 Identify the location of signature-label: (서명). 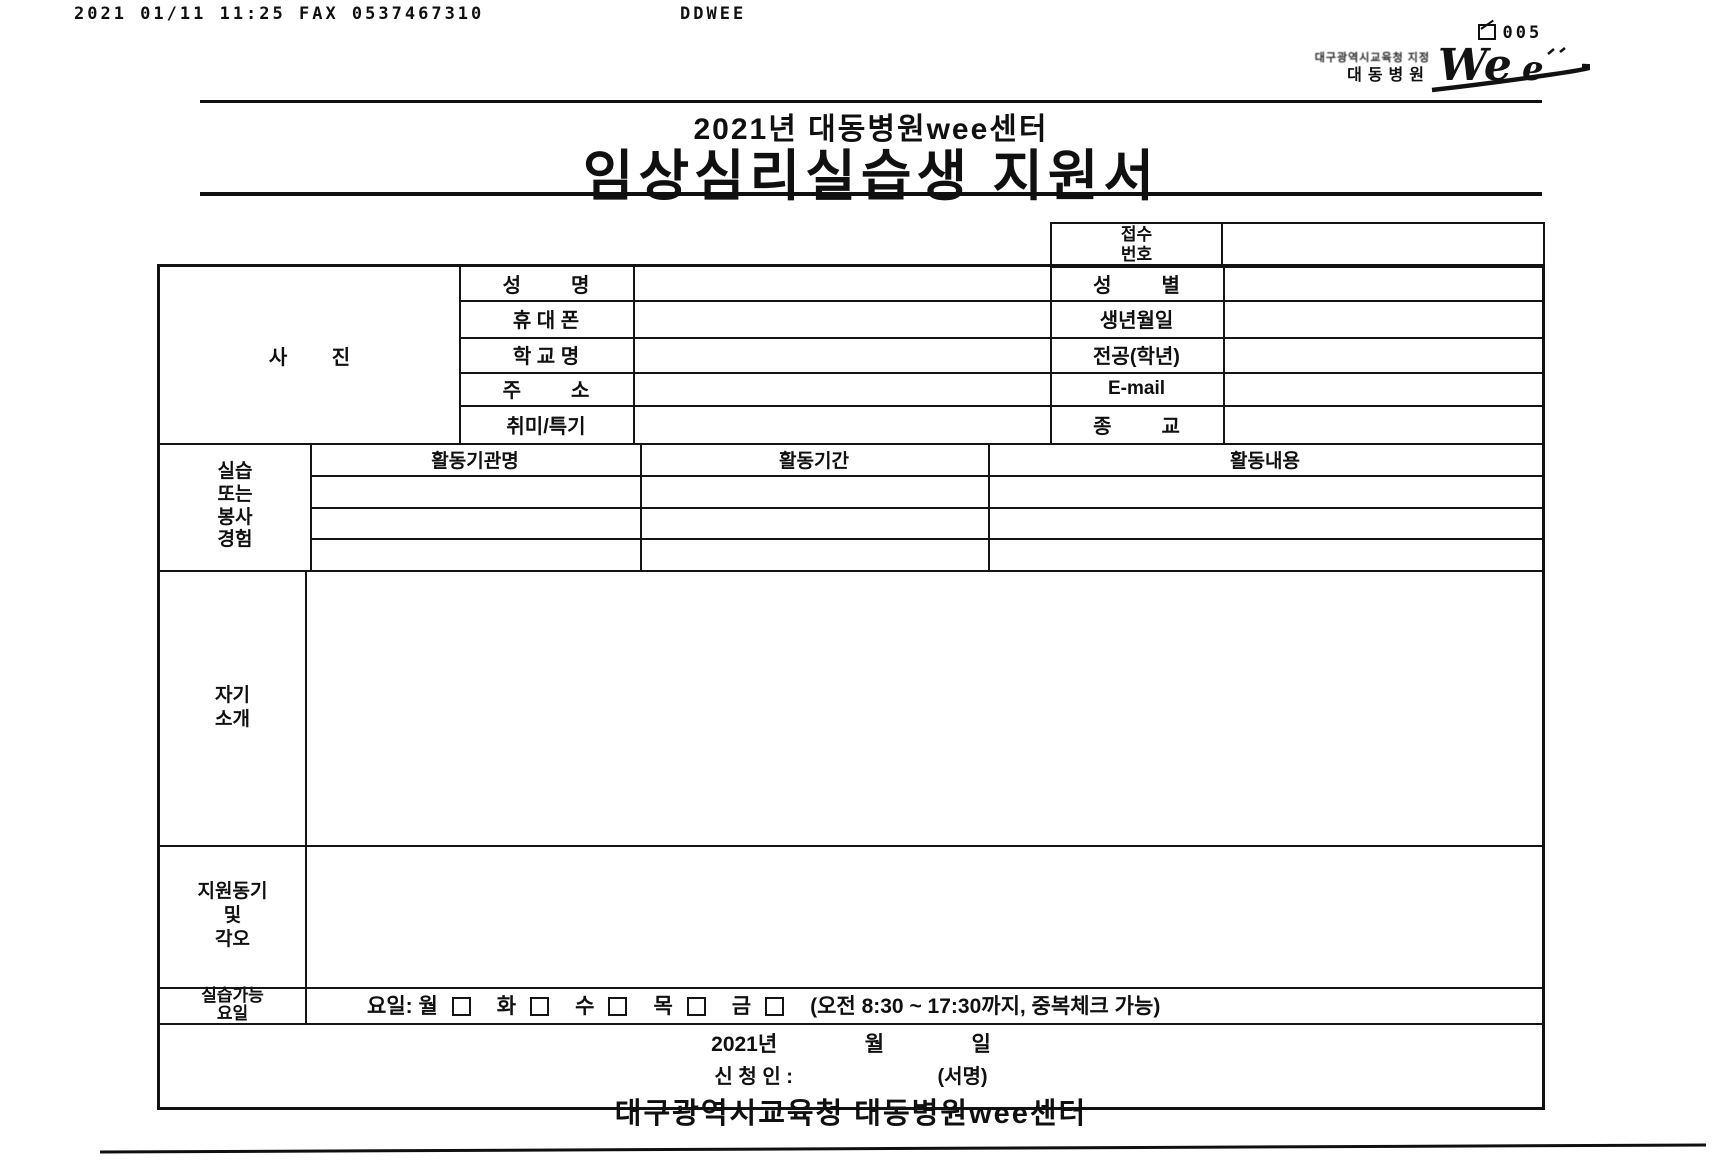
(962, 1077).